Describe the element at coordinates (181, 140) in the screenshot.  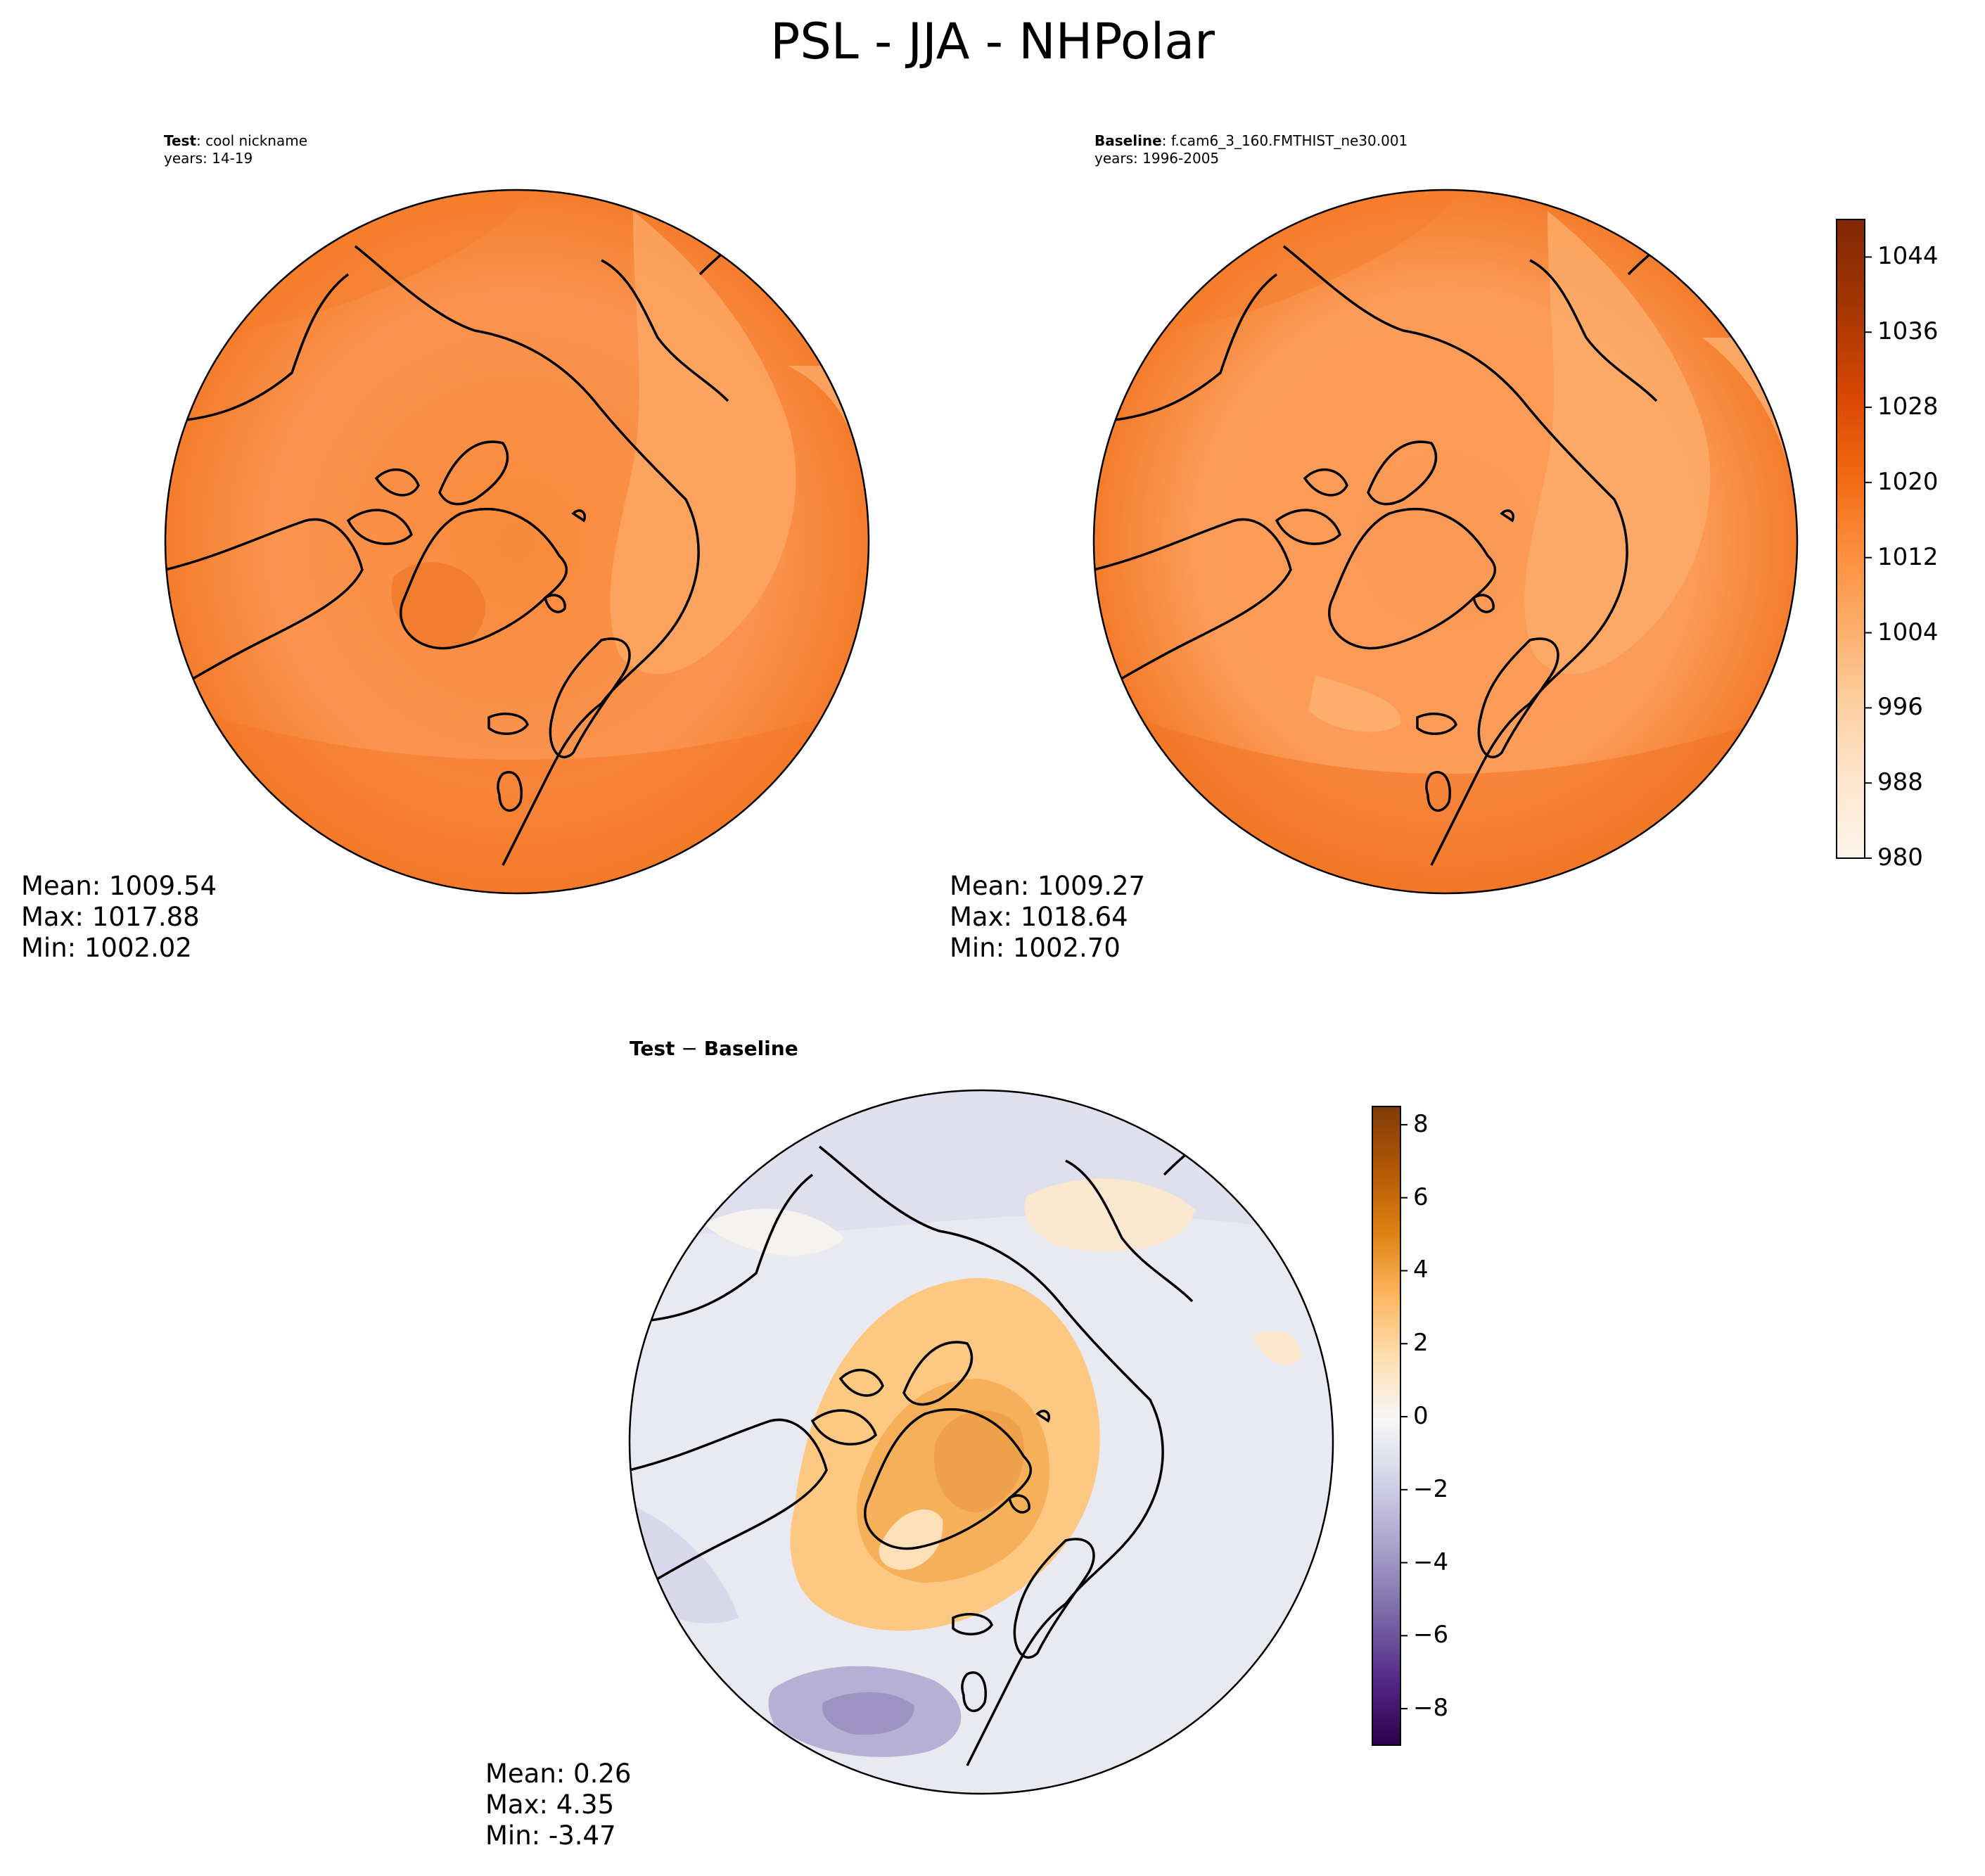
I see `test-label-bold: Test` at that location.